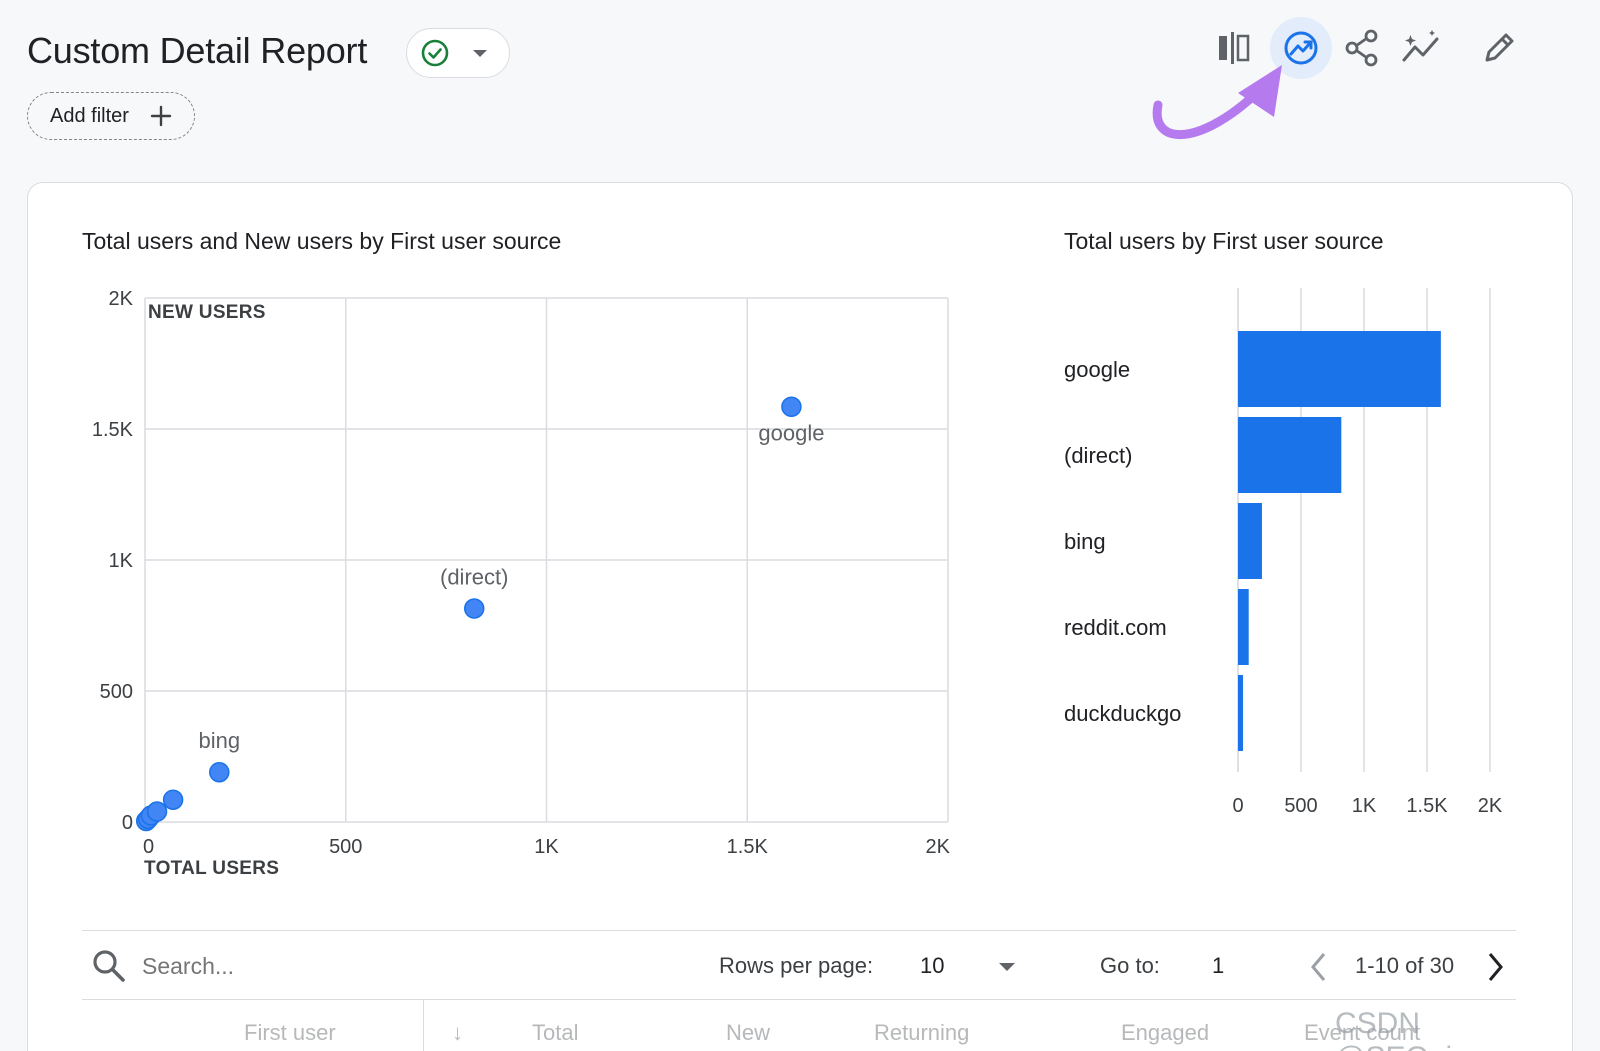 The width and height of the screenshot is (1600, 1051). I want to click on annotation-arrow, so click(1217, 102).